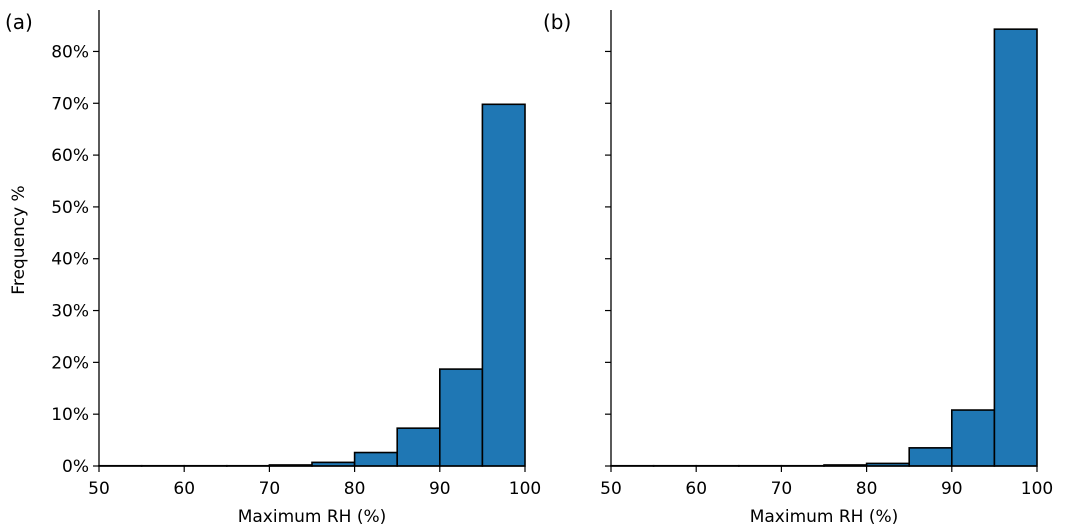  I want to click on y-tick-label: 80%, so click(70, 52).